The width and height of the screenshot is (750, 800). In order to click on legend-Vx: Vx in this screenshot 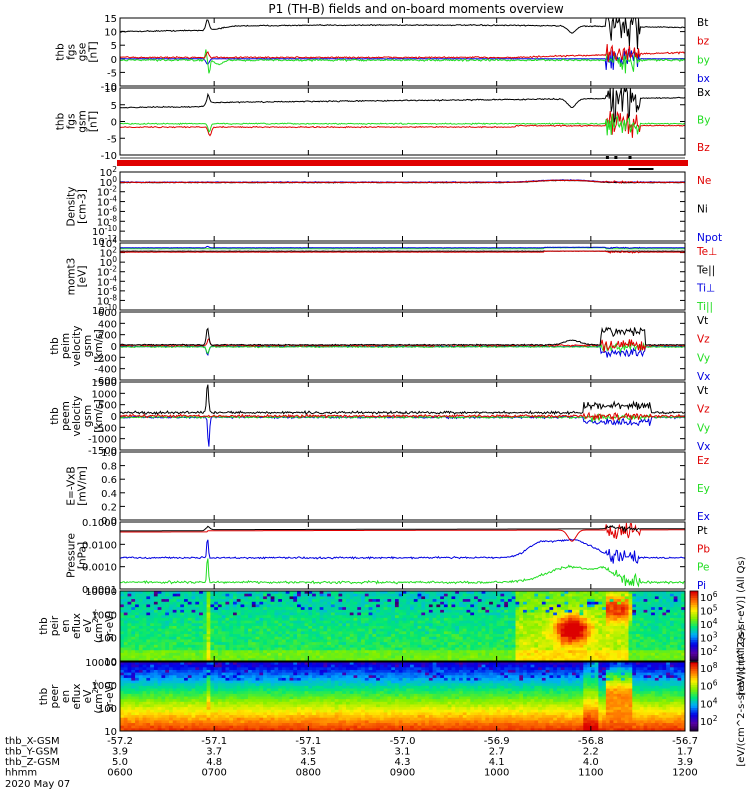, I will do `click(703, 377)`.